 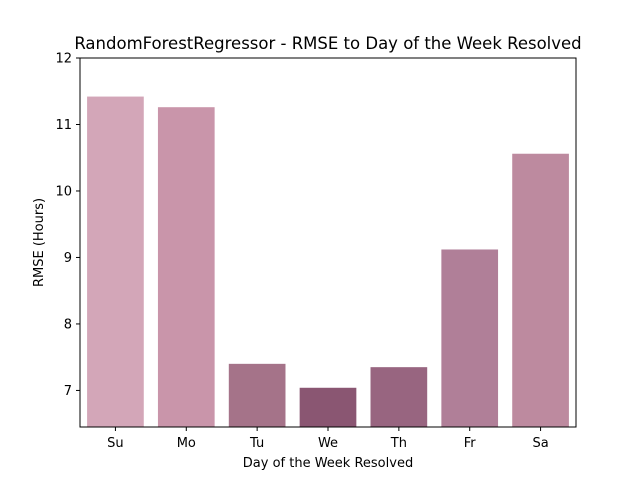 I want to click on y-axis: 7 8 9 10 11 12, so click(x=67, y=225).